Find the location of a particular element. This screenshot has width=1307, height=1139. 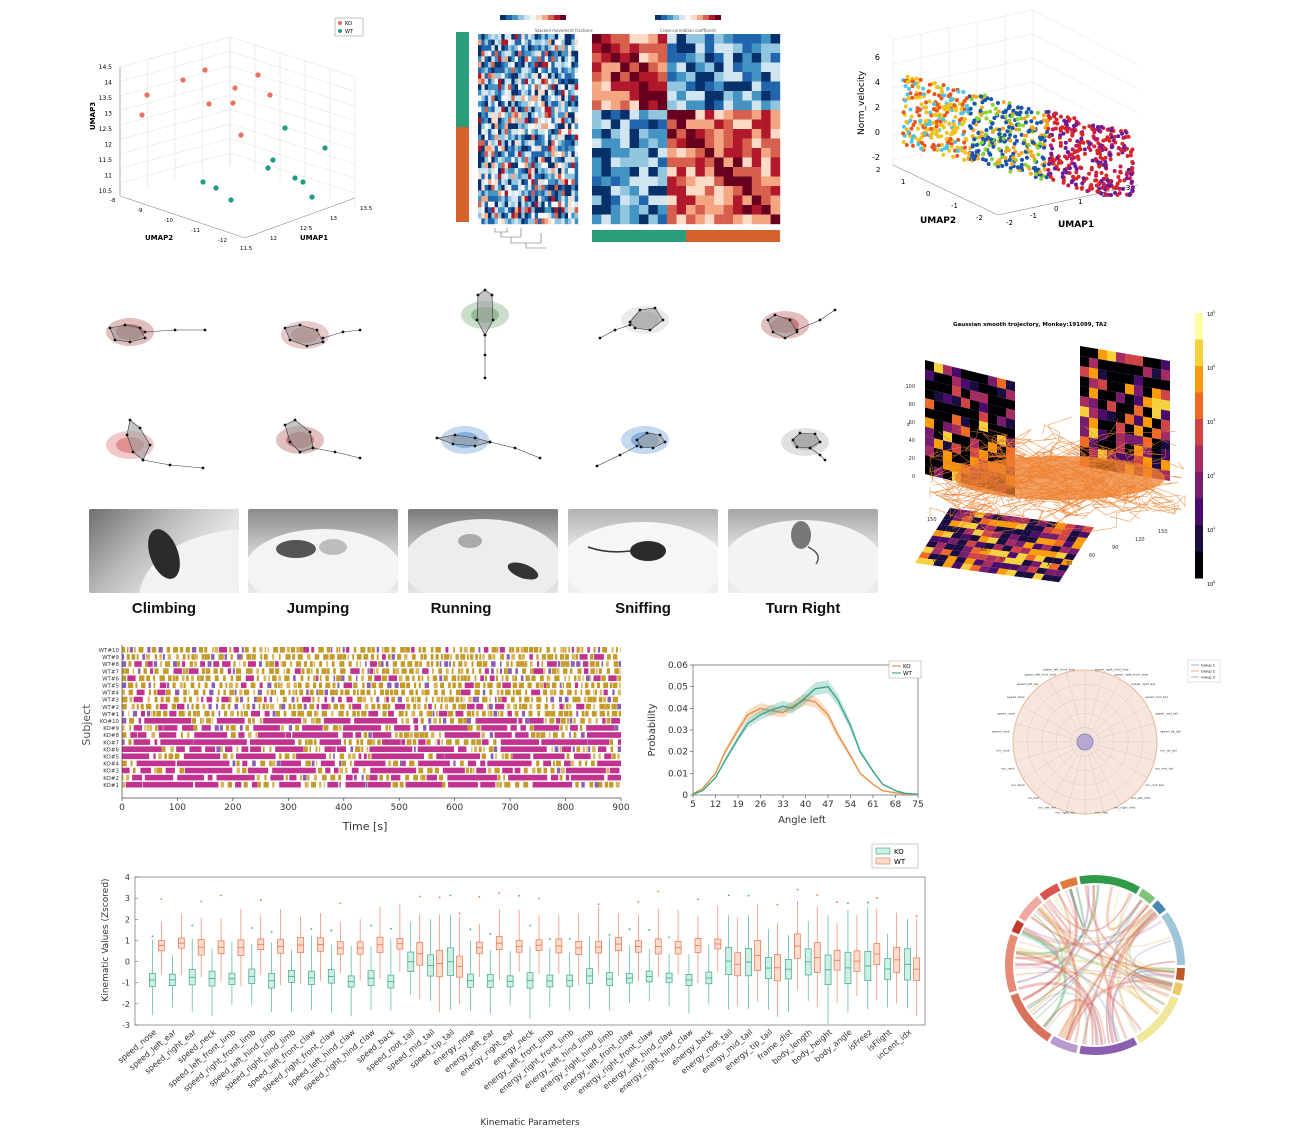

umap-legend: KO WT is located at coordinates (349, 27).